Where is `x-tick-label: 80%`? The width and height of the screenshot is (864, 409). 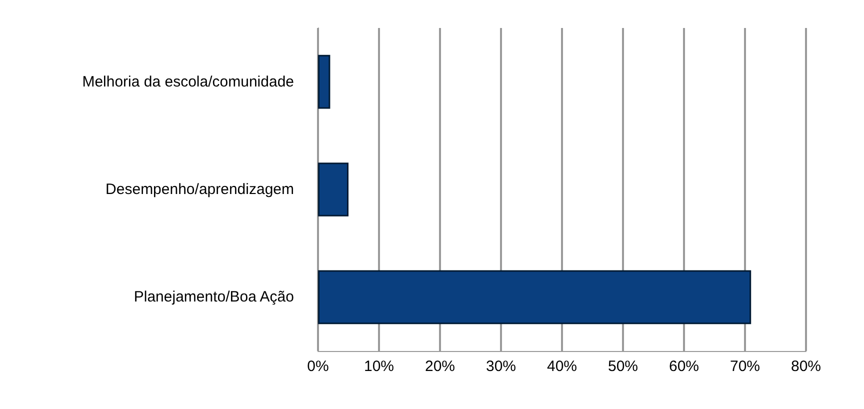
x-tick-label: 80% is located at coordinates (806, 366).